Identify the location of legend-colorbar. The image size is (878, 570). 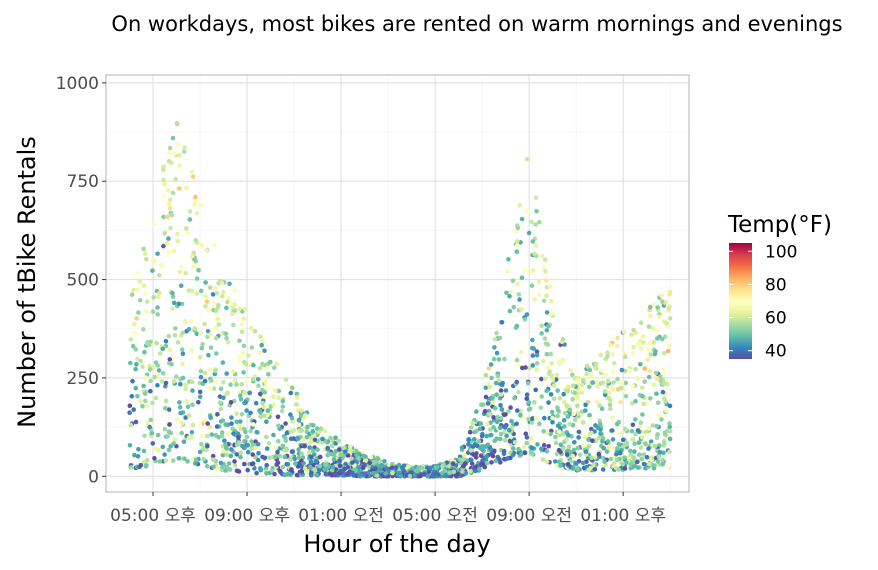
(740, 301).